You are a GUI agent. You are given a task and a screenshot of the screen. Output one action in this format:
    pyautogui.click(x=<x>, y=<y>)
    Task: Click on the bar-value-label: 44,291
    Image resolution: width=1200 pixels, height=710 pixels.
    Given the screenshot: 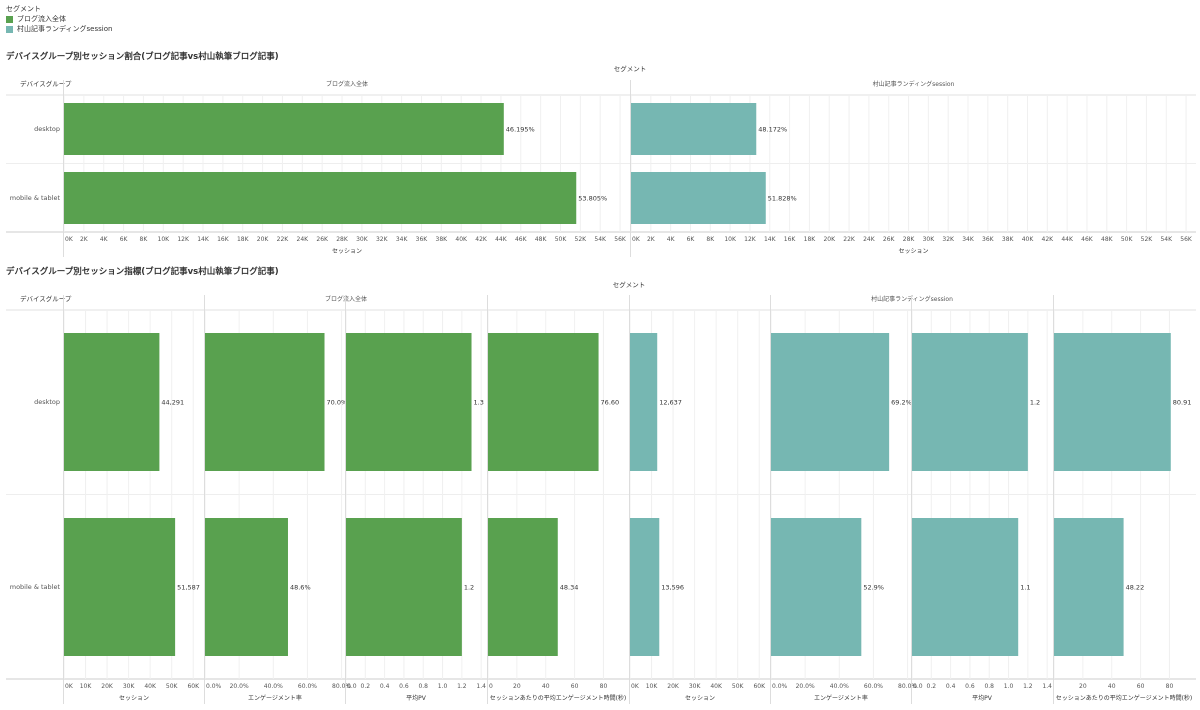 What is the action you would take?
    pyautogui.click(x=172, y=403)
    